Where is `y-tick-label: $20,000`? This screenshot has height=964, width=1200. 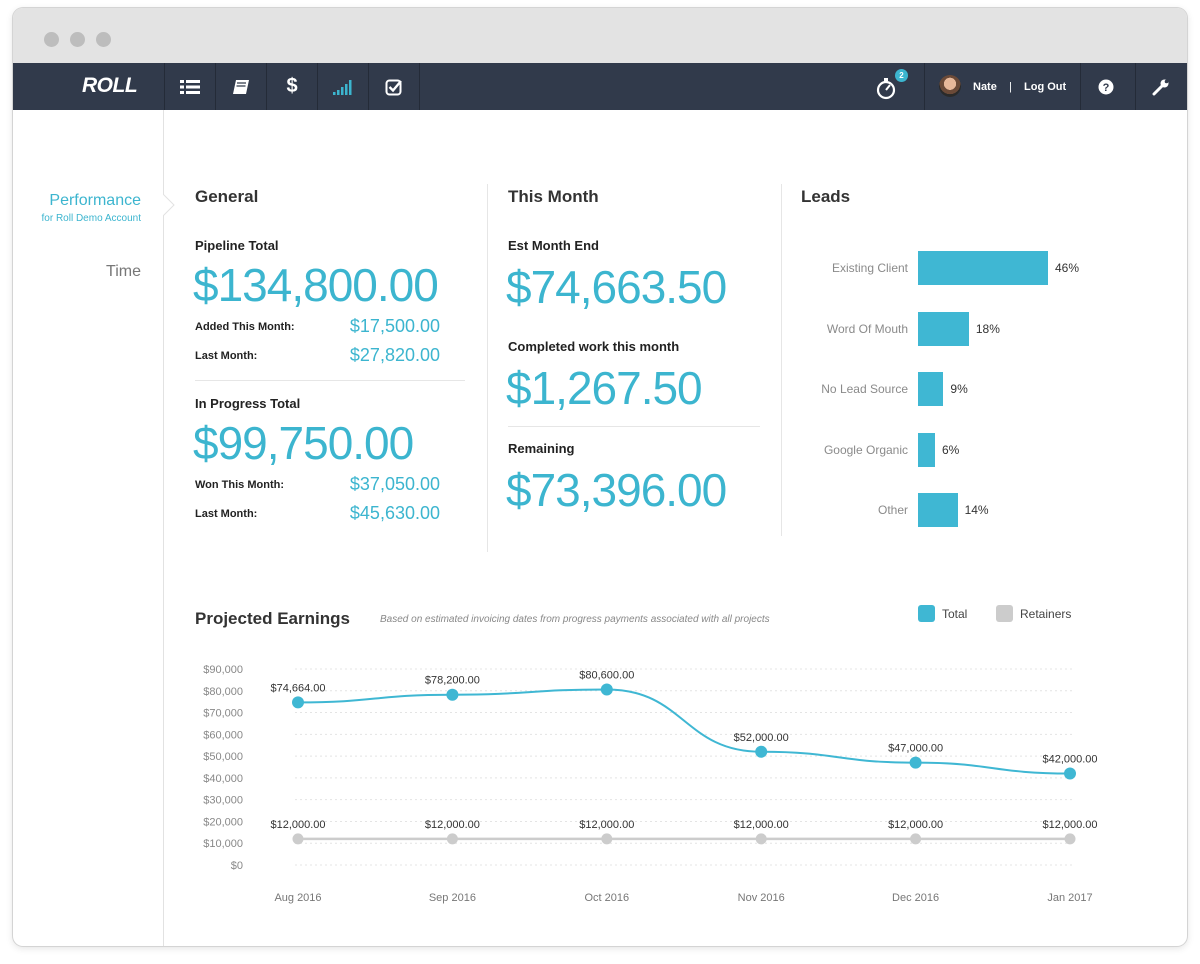 y-tick-label: $20,000 is located at coordinates (223, 822).